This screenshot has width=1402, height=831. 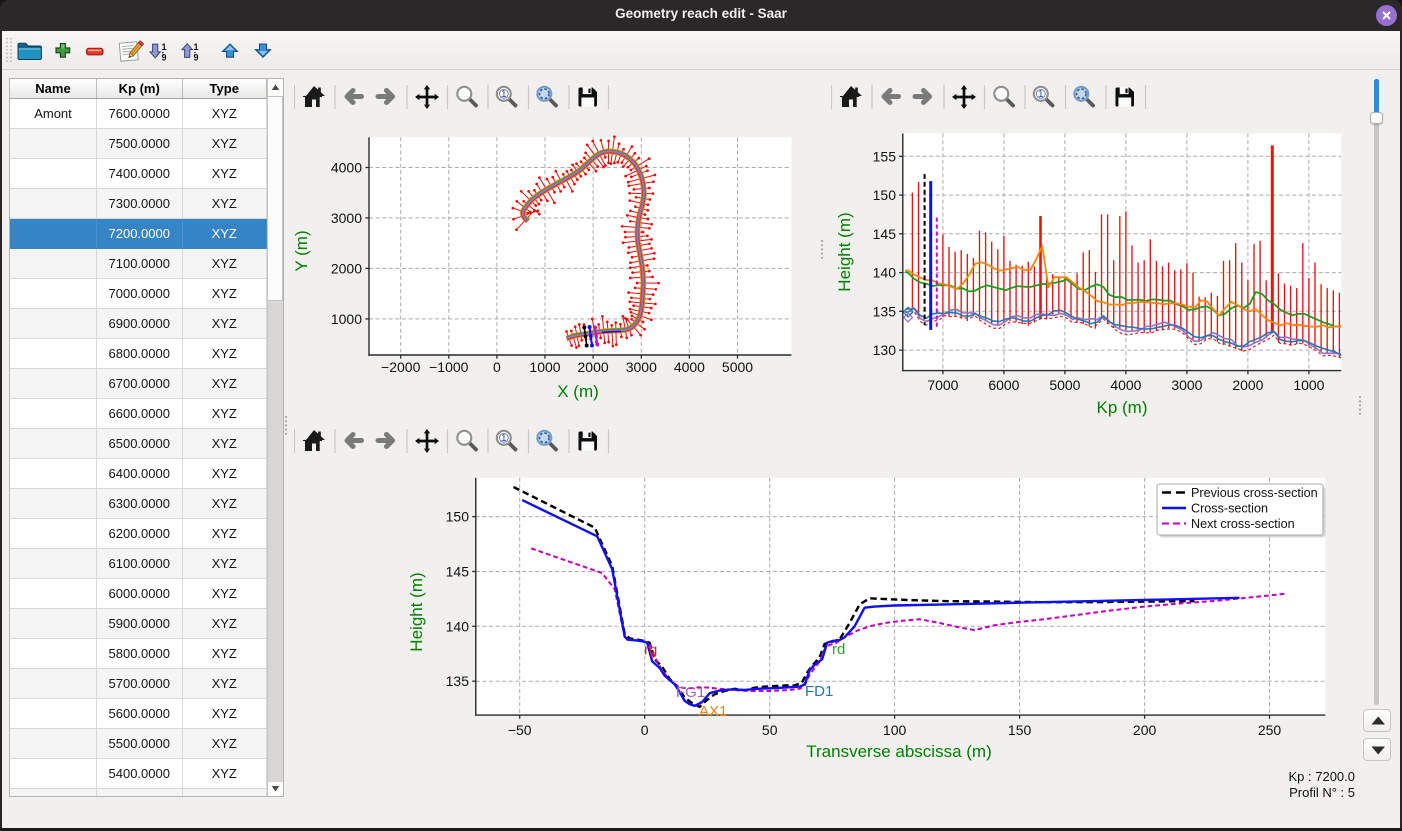 What do you see at coordinates (770, 730) in the screenshot?
I see `svg-text: 50` at bounding box center [770, 730].